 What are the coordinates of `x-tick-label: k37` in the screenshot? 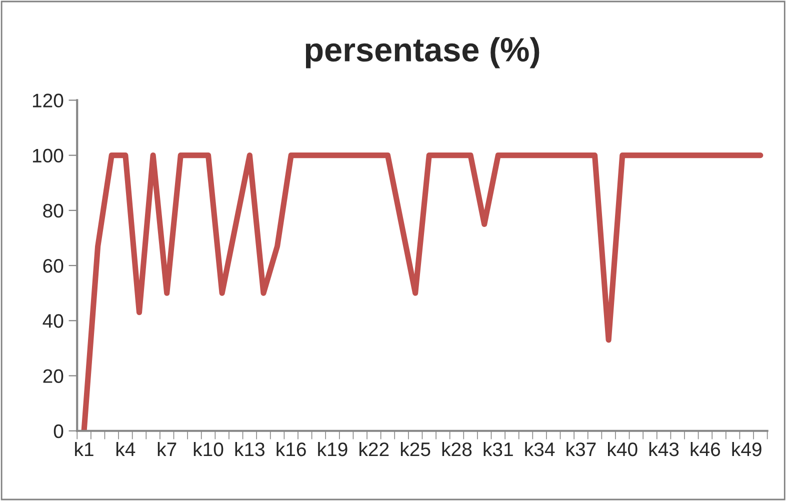 It's located at (581, 449).